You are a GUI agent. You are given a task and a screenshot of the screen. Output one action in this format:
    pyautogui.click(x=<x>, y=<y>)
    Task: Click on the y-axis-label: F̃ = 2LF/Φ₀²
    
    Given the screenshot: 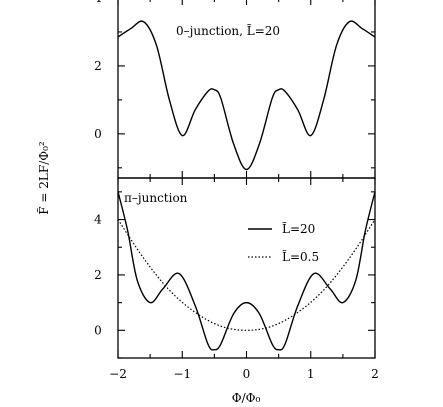 What is the action you would take?
    pyautogui.click(x=43, y=178)
    